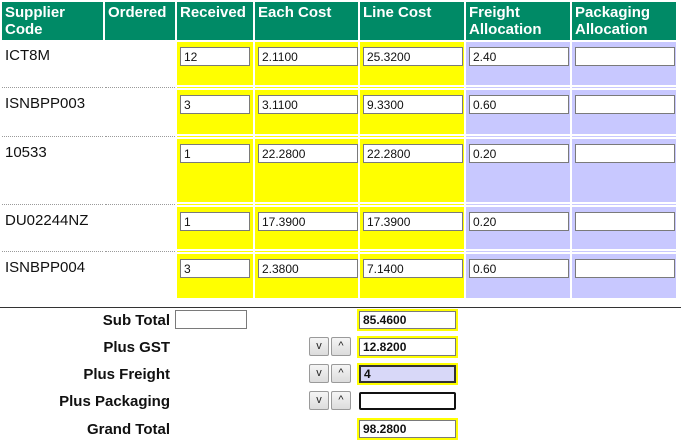  What do you see at coordinates (341, 373) in the screenshot?
I see `freight-increase-button: ^` at bounding box center [341, 373].